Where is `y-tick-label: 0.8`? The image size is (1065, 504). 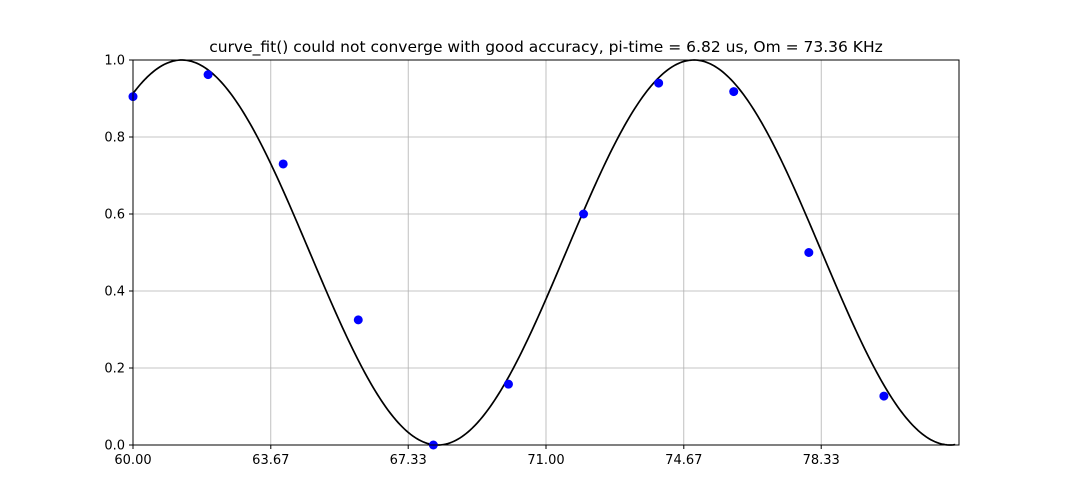
y-tick-label: 0.8 is located at coordinates (114, 138).